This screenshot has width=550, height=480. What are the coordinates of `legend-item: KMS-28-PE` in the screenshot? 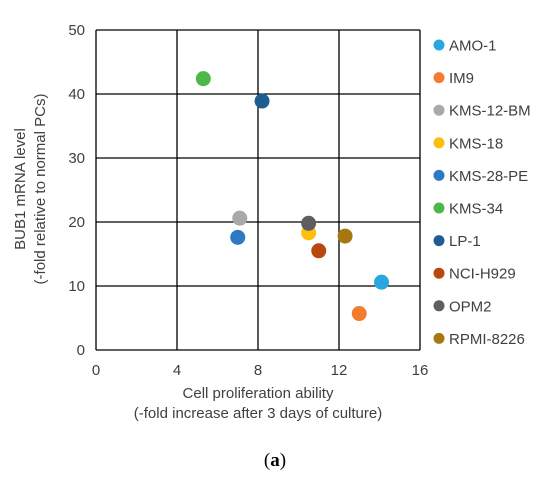 It's located at (480, 176).